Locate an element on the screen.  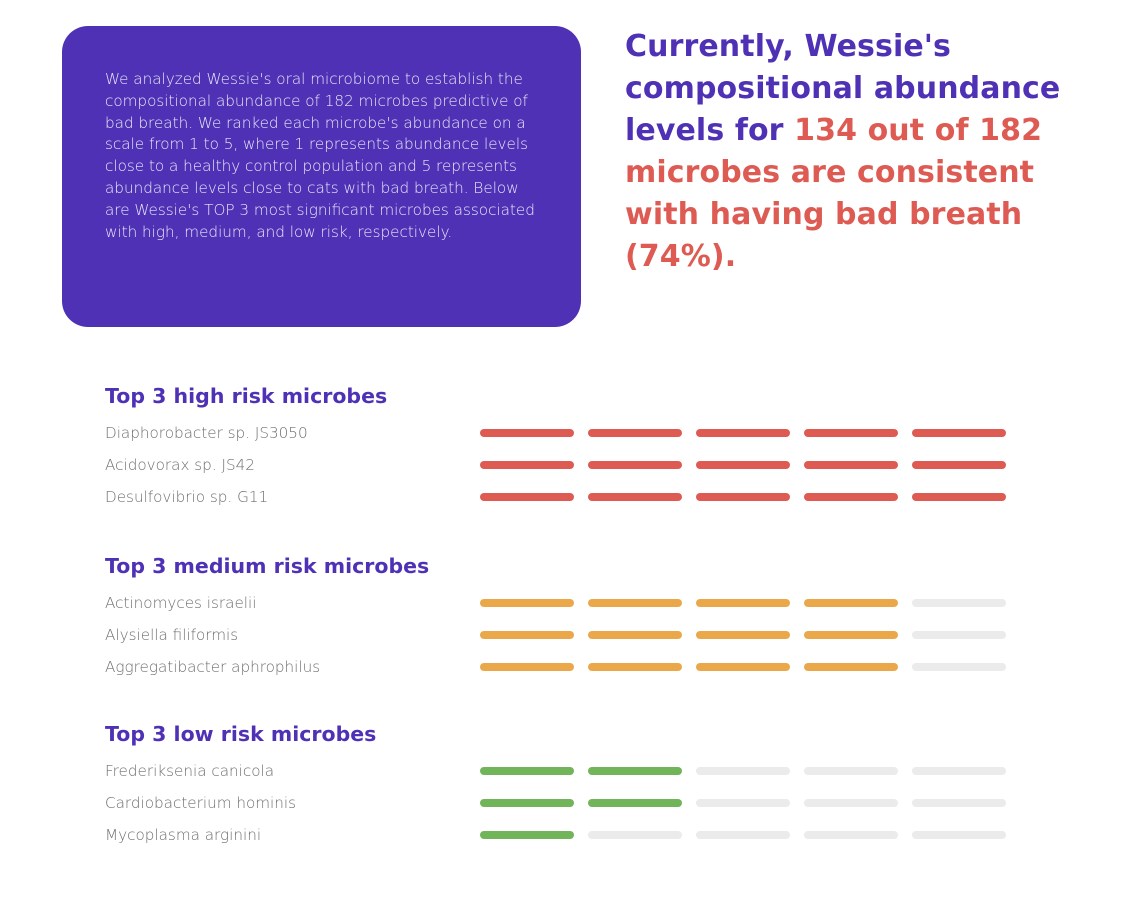
microbe-row: Cardiobacterium hominis is located at coordinates (565, 809).